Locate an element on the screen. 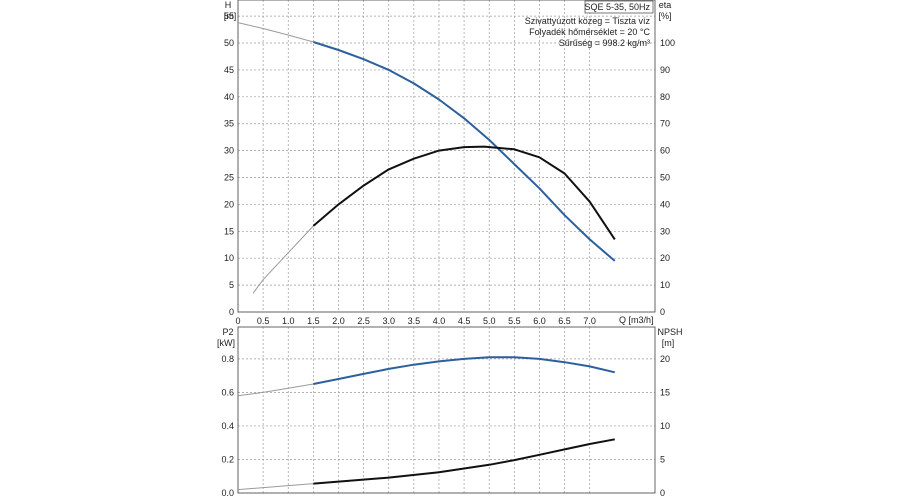 Image resolution: width=900 pixels, height=500 pixels. top-left-tick-label: 40 is located at coordinates (229, 97).